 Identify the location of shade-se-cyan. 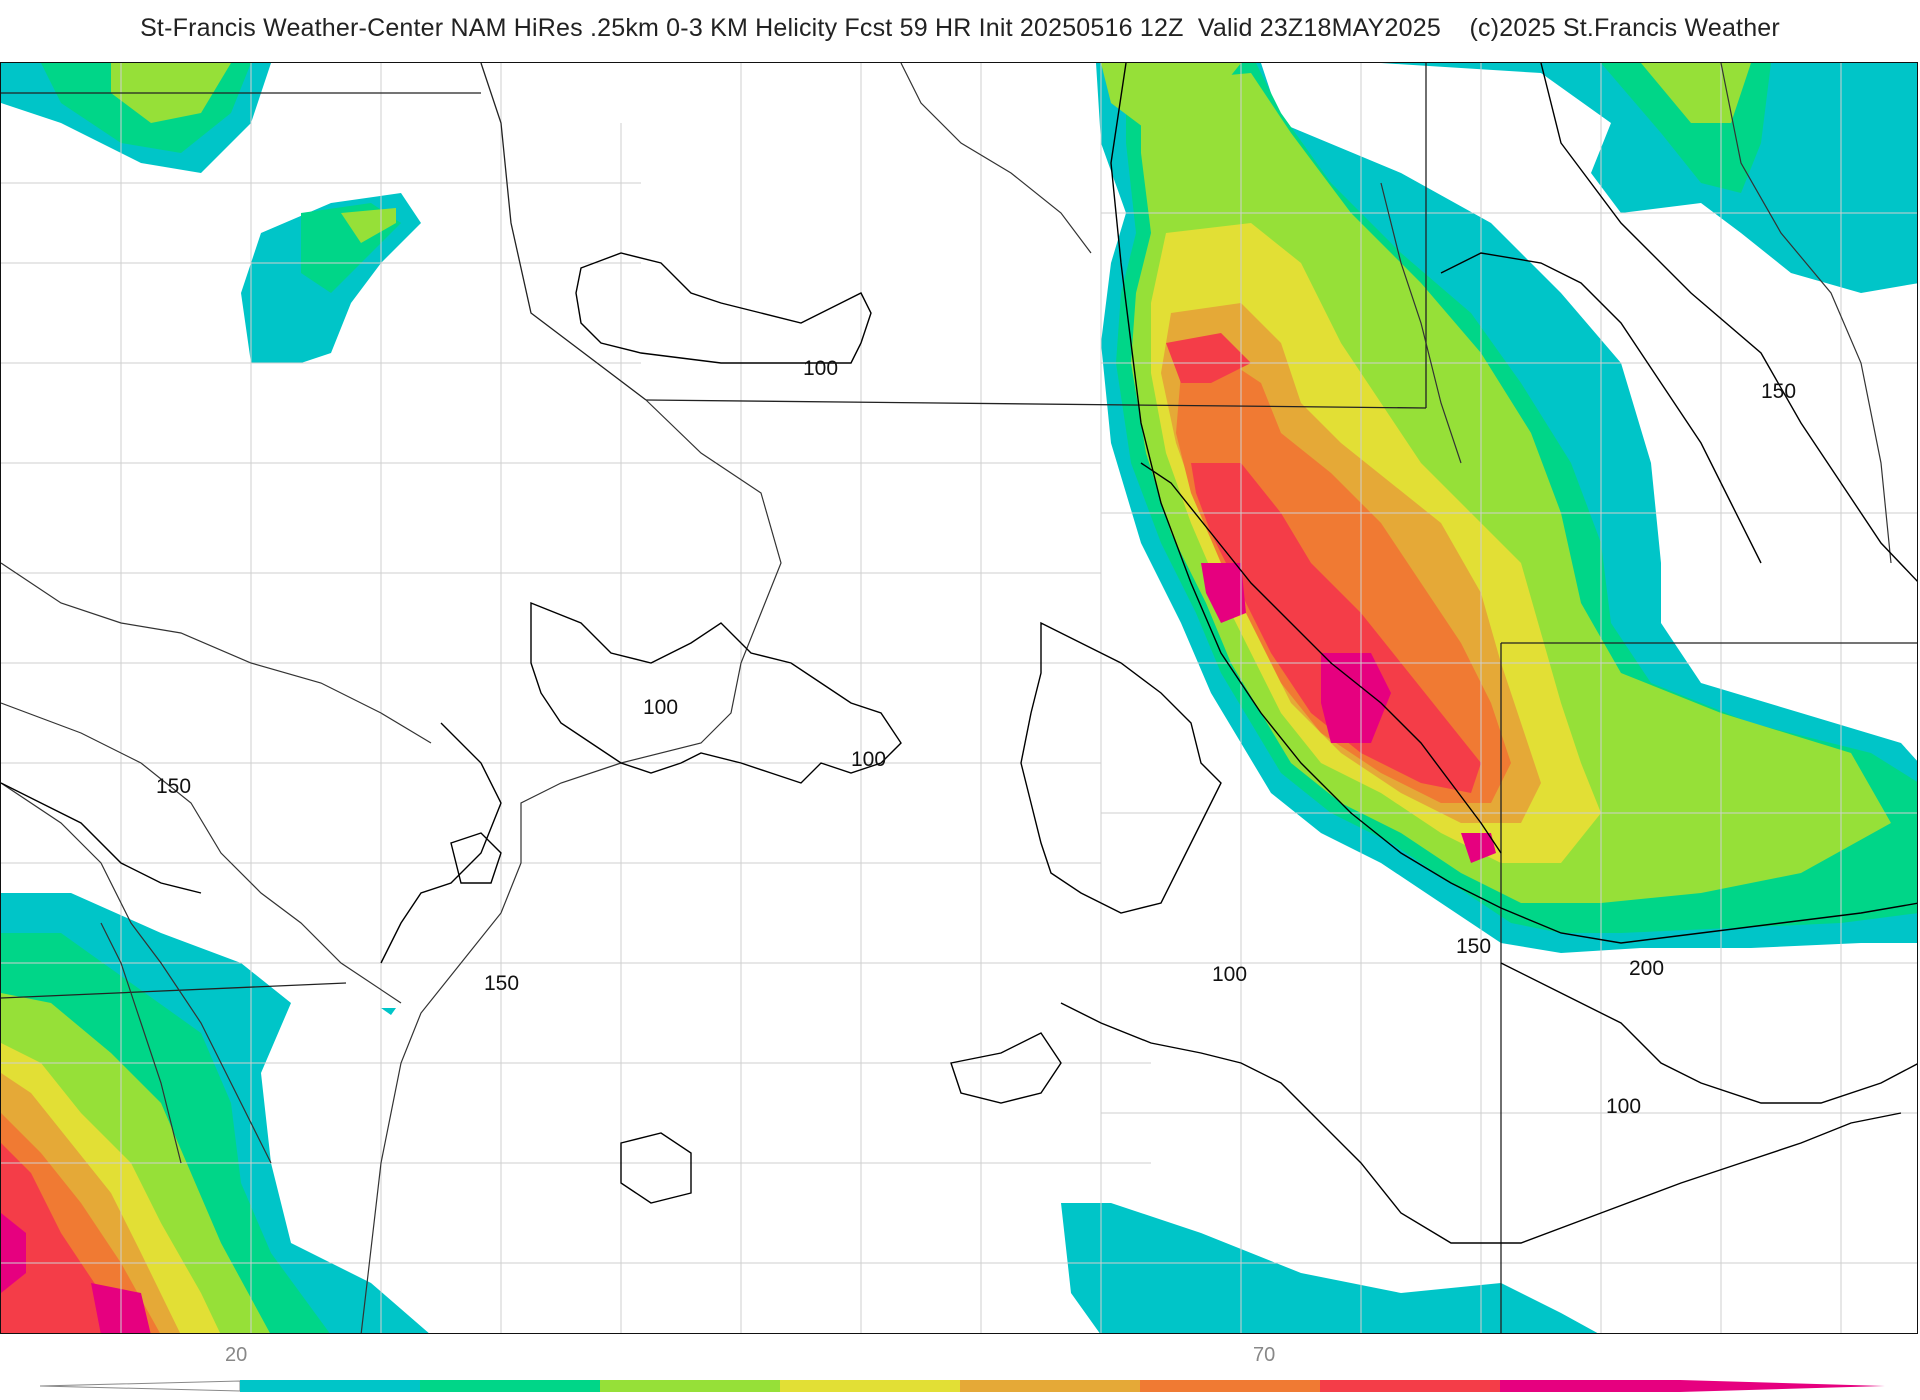
(1329, 1268).